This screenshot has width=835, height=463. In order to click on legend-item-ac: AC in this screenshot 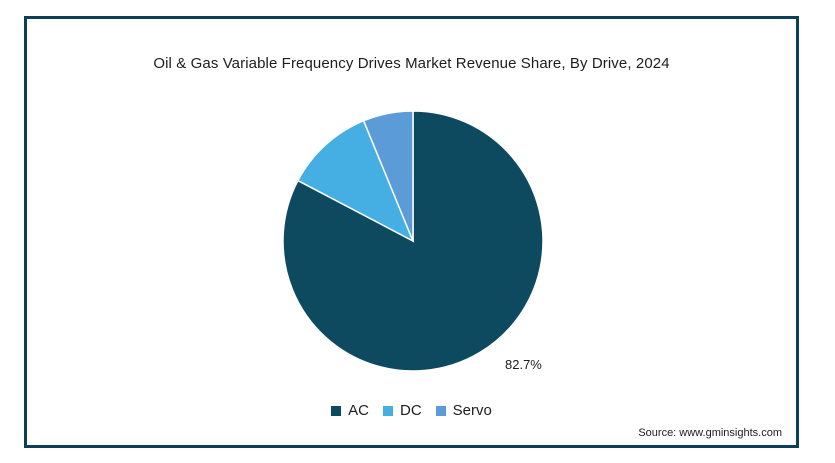, I will do `click(350, 410)`.